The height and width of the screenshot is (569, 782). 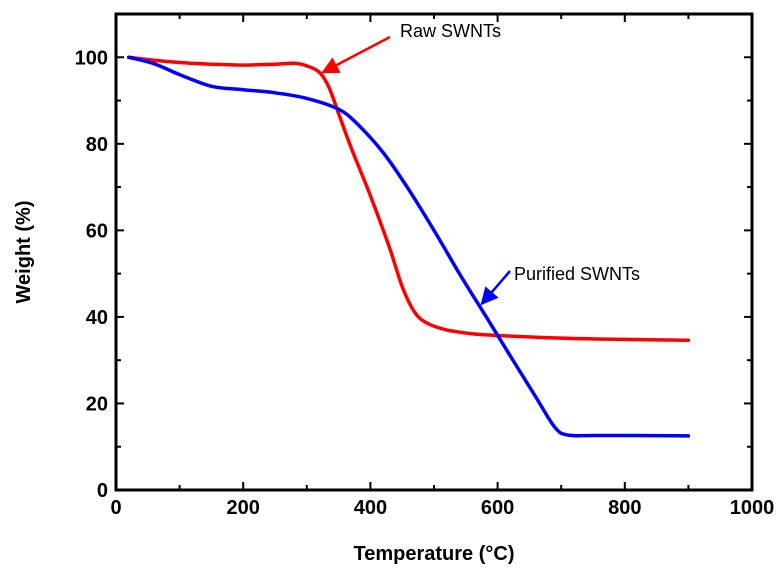 I want to click on y-tick-labels: 0 20 40 60 80 100, so click(x=91, y=274).